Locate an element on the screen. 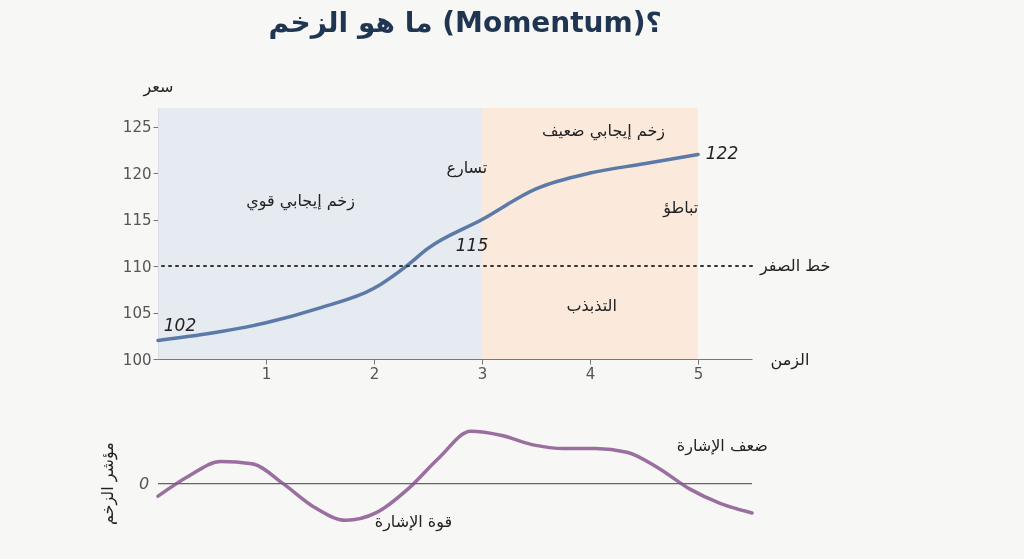 This screenshot has height=559, width=1024. x-axis-title: الزمن is located at coordinates (790, 359).